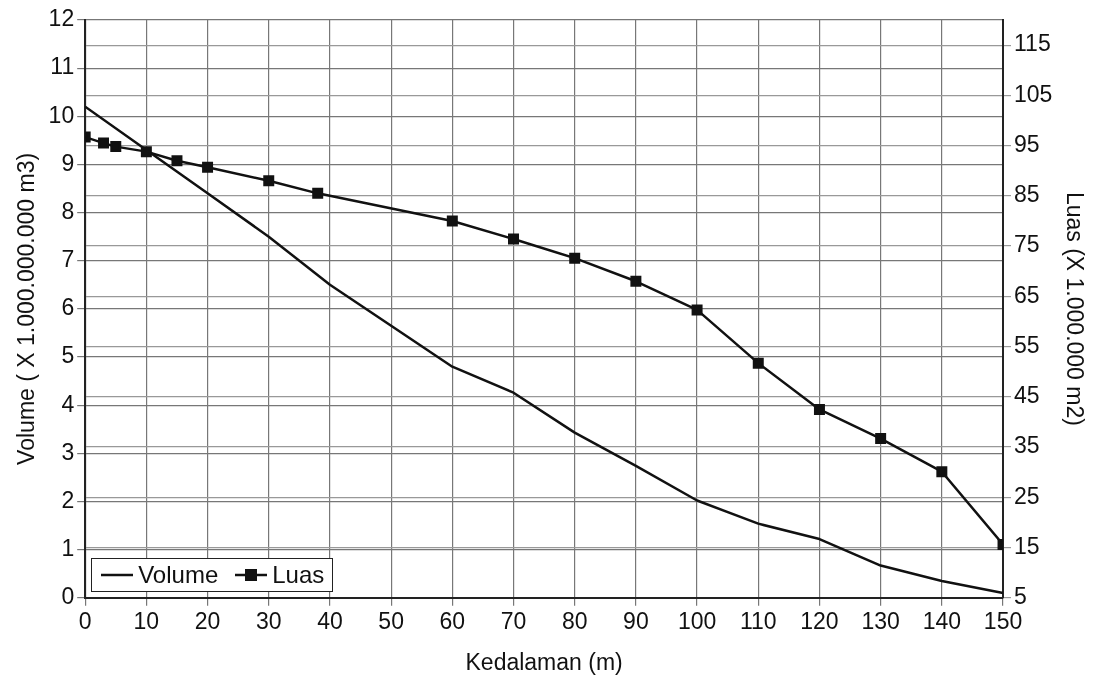  I want to click on y-tick-label: 5, so click(68, 355).